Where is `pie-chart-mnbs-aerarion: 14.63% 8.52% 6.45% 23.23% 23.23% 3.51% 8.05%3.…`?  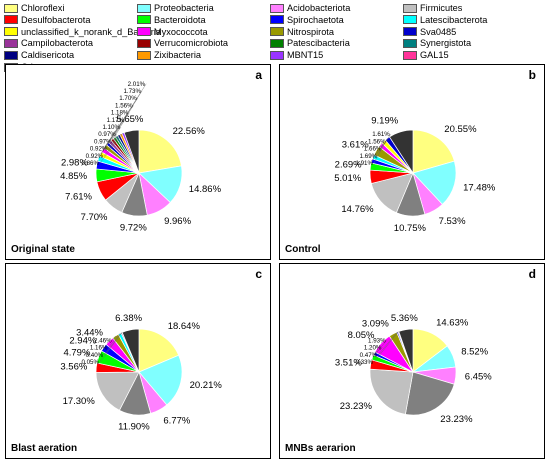 pie-chart-mnbs-aerarion: 14.63% 8.52% 6.45% 23.23% 23.23% 3.51% 8.05%3.… is located at coordinates (413, 369).